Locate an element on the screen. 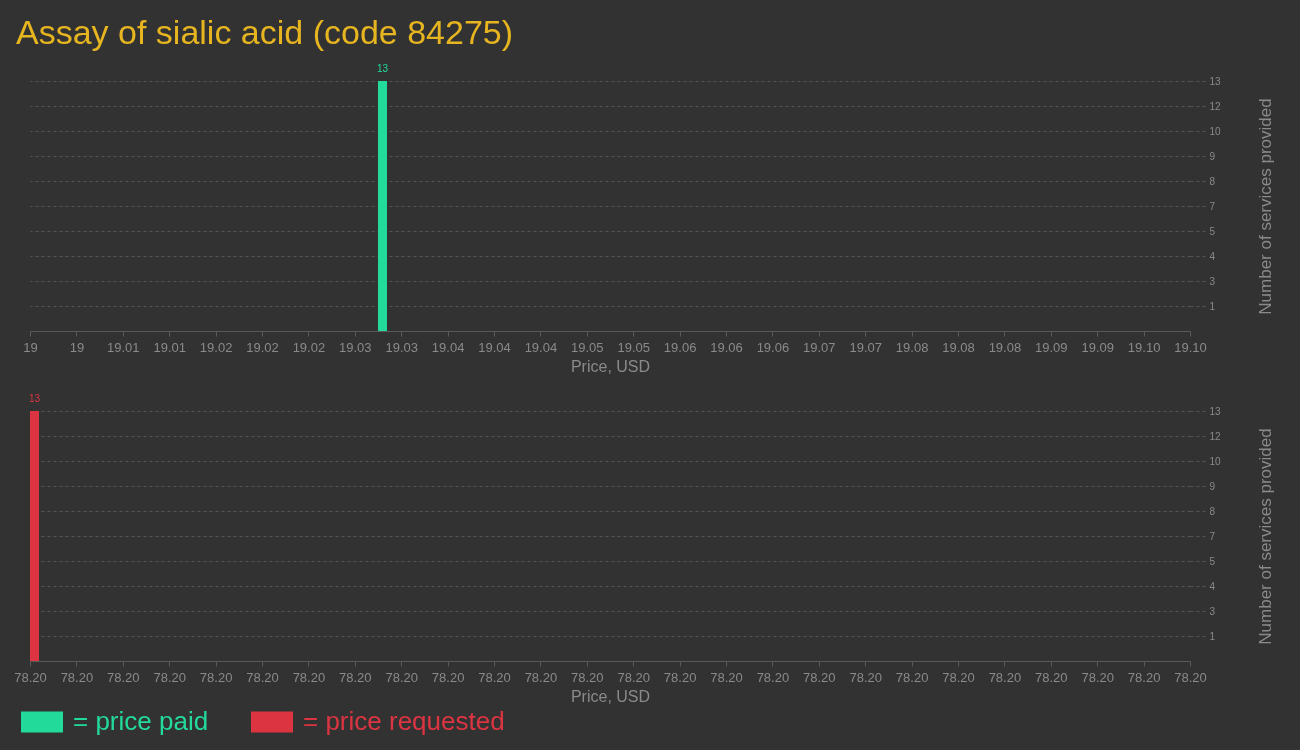 The height and width of the screenshot is (750, 1300). legend-label: = price paid is located at coordinates (141, 721).